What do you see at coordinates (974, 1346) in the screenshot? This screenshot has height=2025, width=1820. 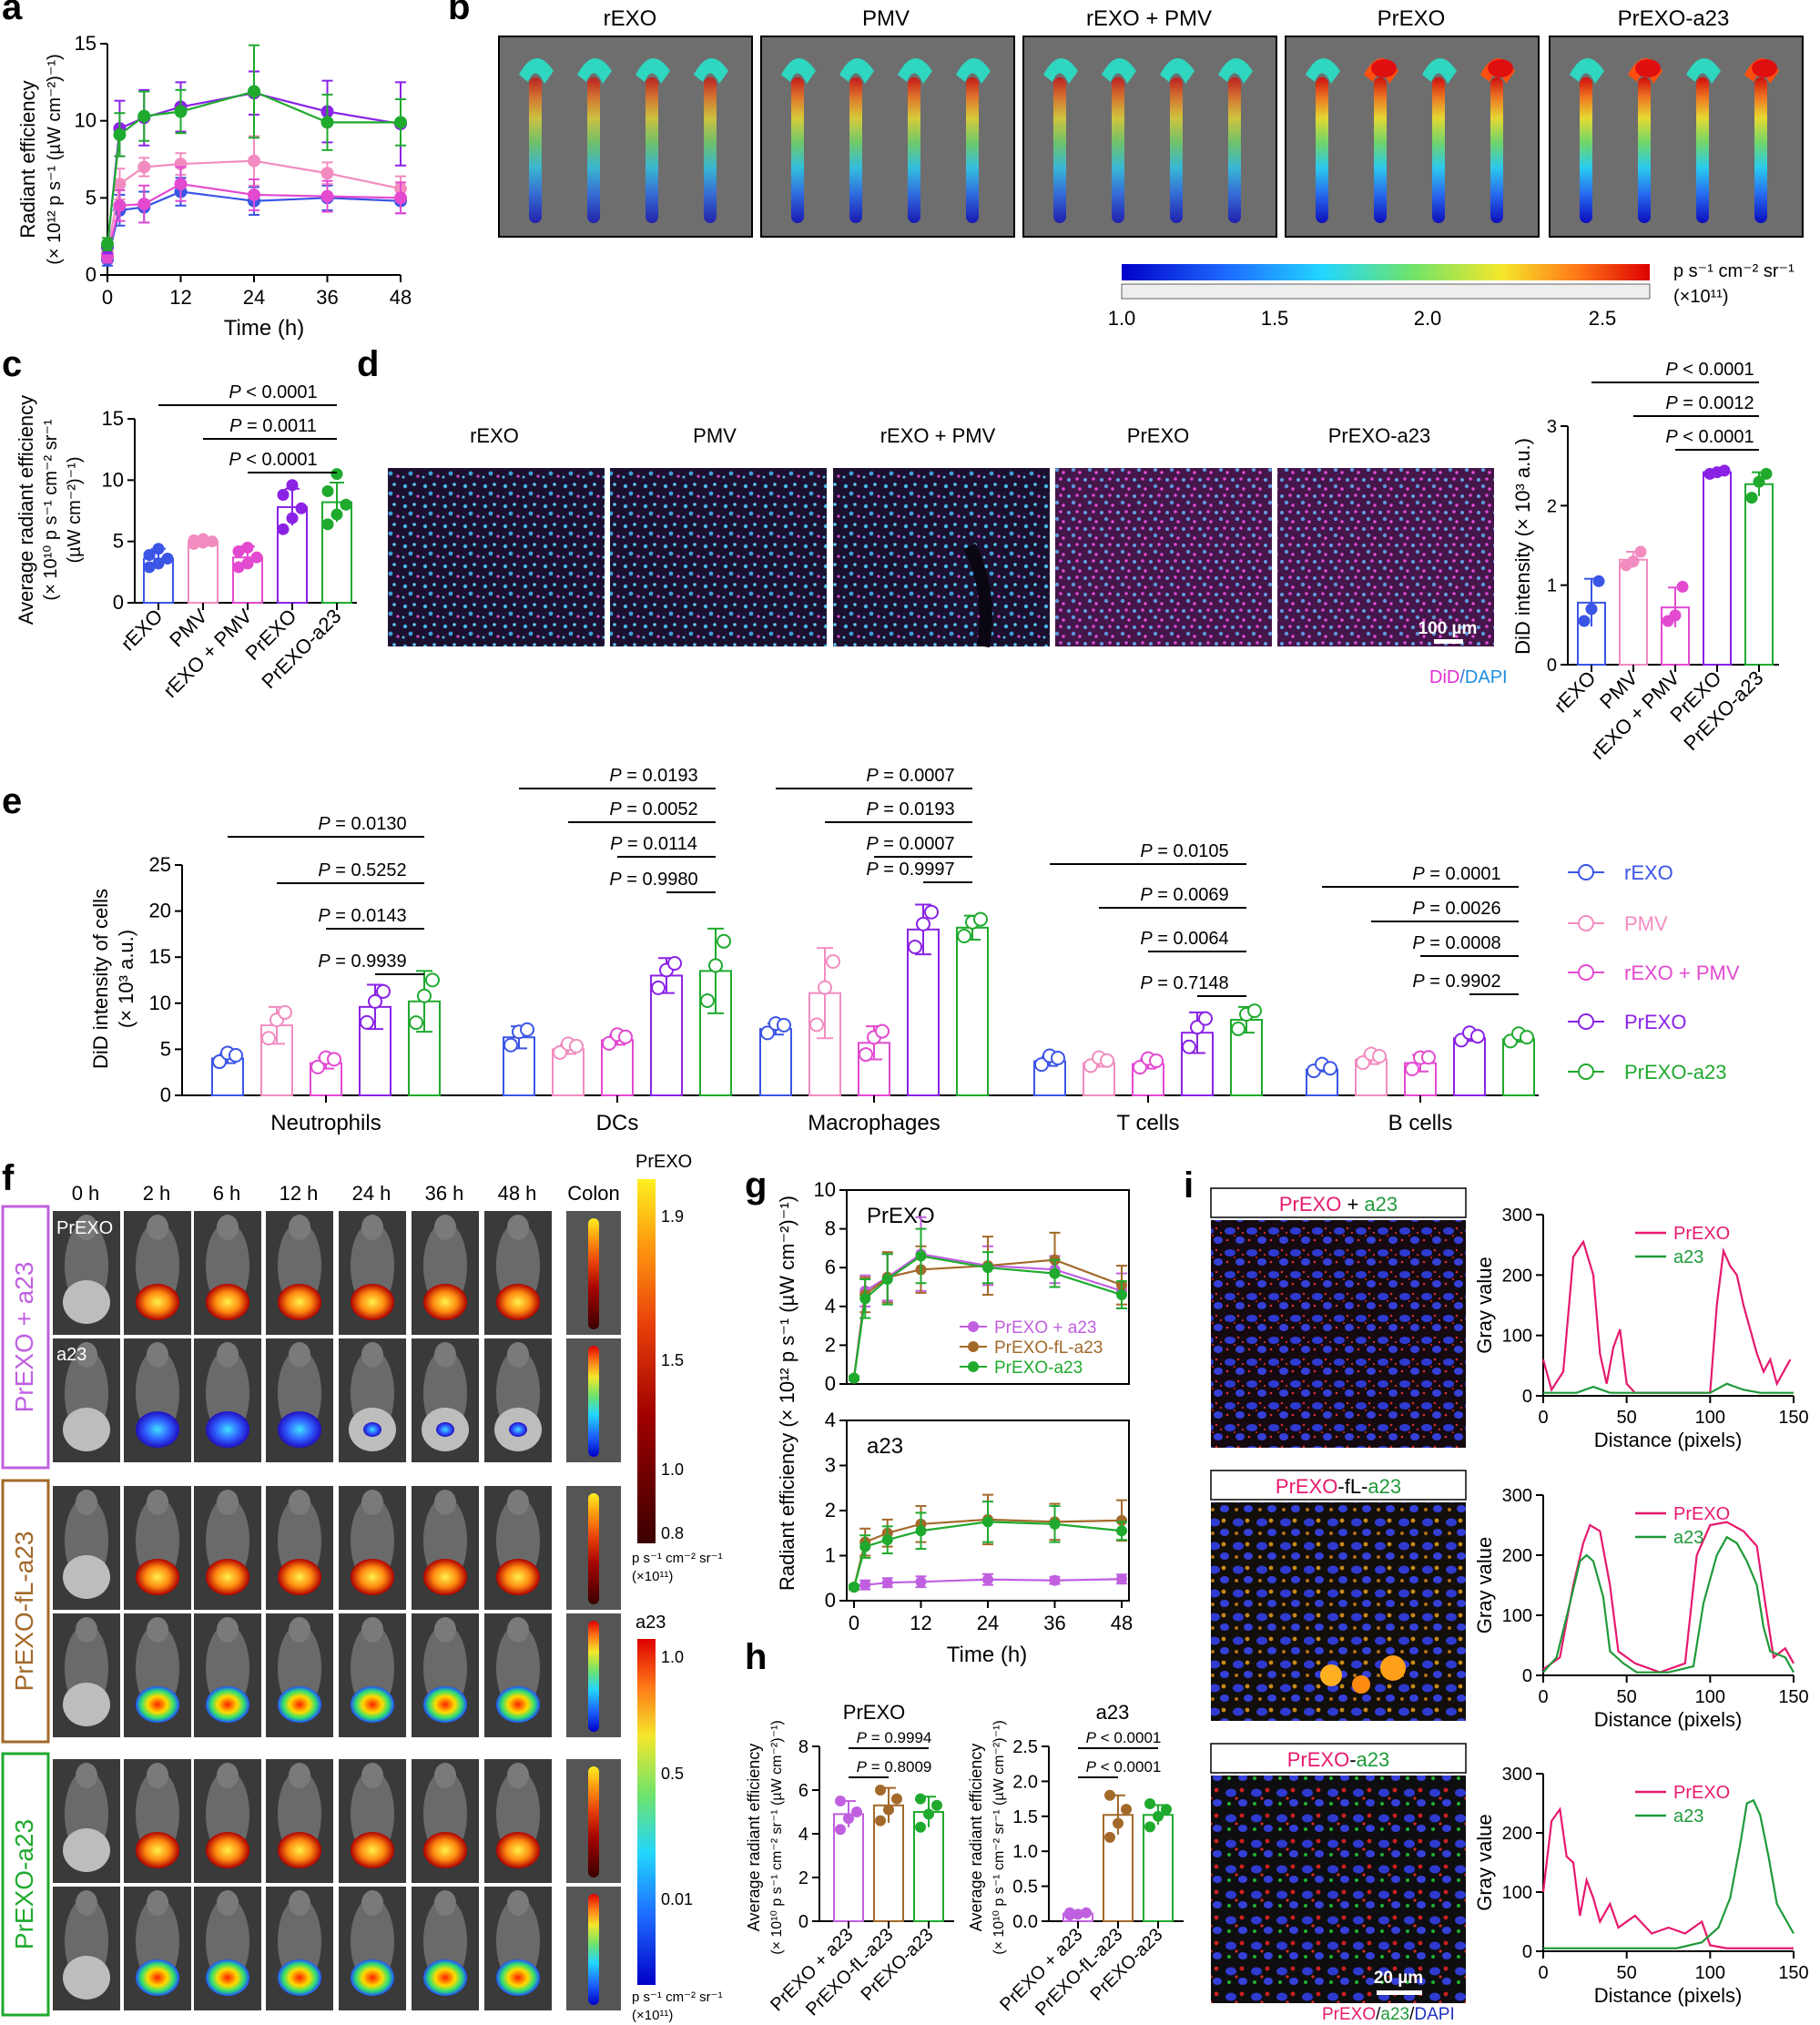 I see `g-legend-marker` at bounding box center [974, 1346].